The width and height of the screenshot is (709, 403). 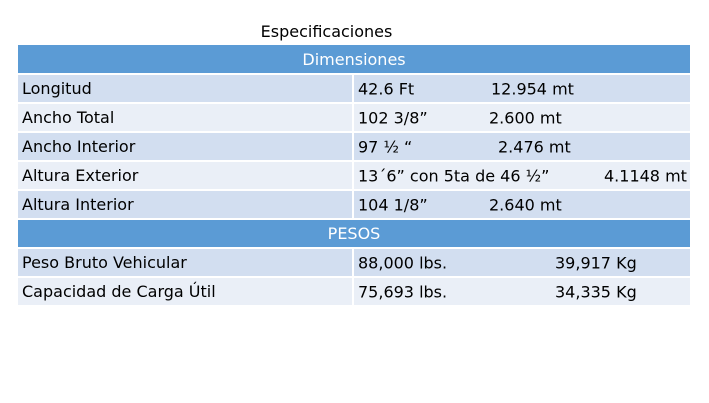 I want to click on row-value-cell: 104 1/8” 2.640 mt, so click(x=522, y=205).